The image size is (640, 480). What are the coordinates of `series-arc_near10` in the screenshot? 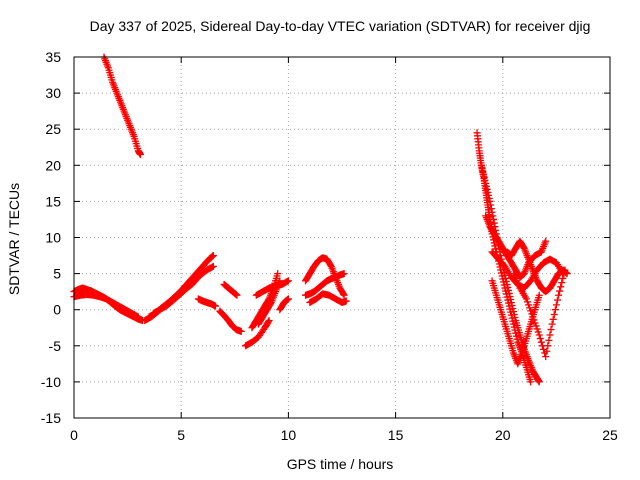 It's located at (272, 288).